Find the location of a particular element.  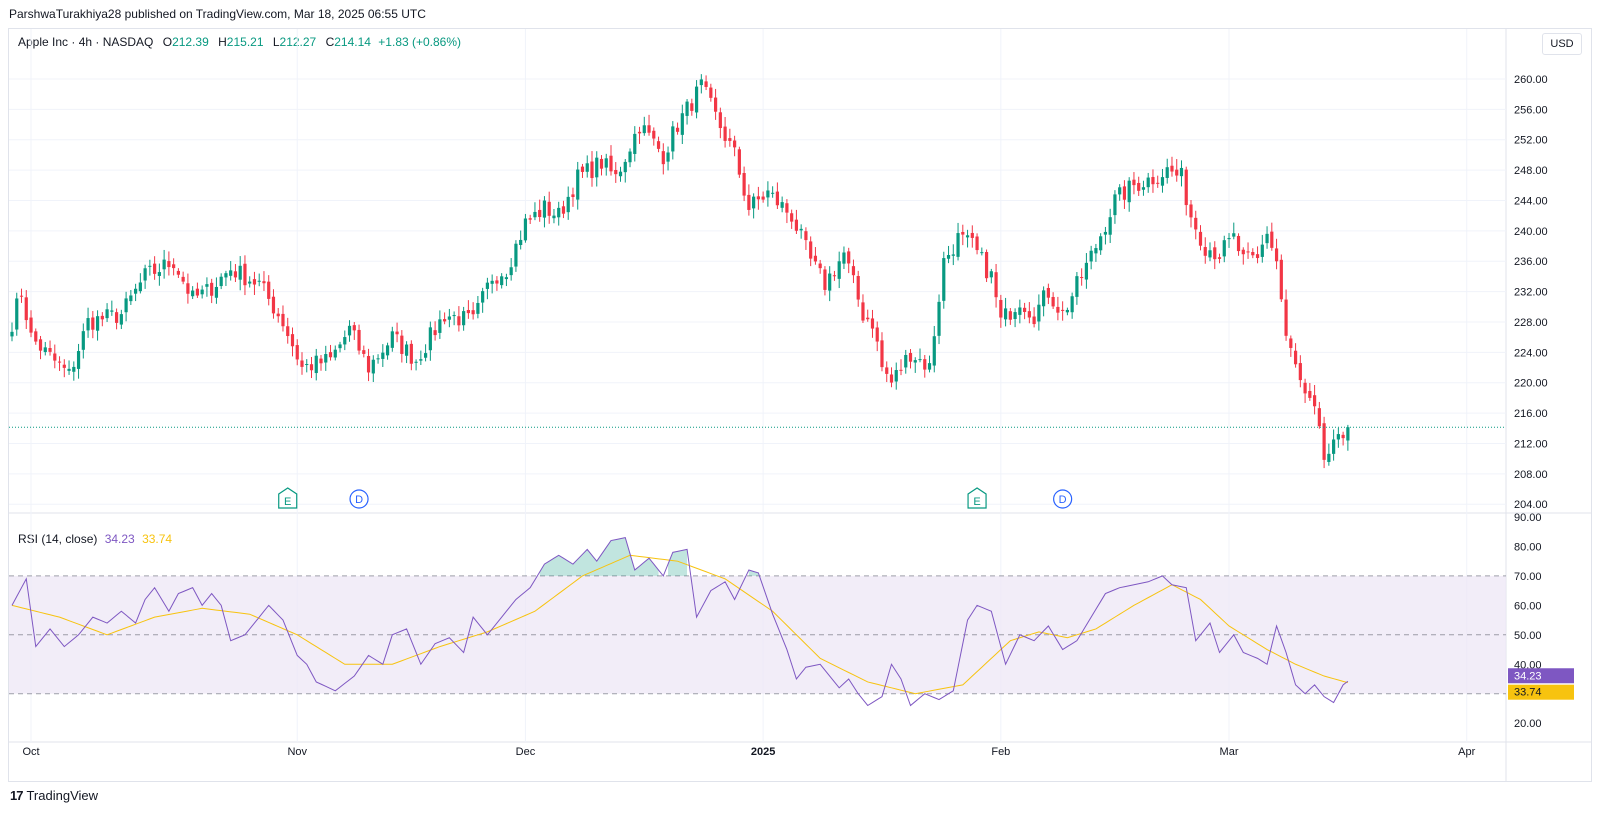

change-value: +1.83 (+0.86%) is located at coordinates (420, 42).